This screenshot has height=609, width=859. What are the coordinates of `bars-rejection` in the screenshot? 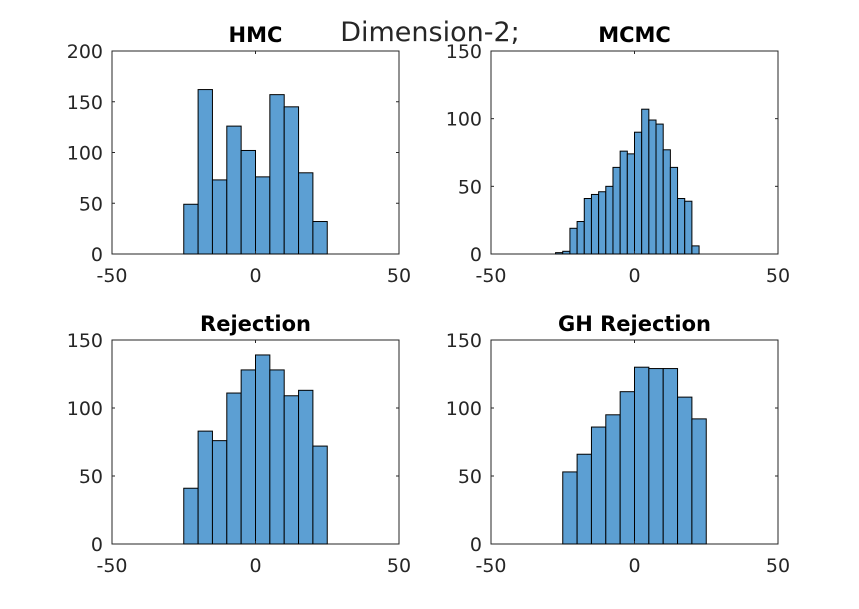 It's located at (255, 449).